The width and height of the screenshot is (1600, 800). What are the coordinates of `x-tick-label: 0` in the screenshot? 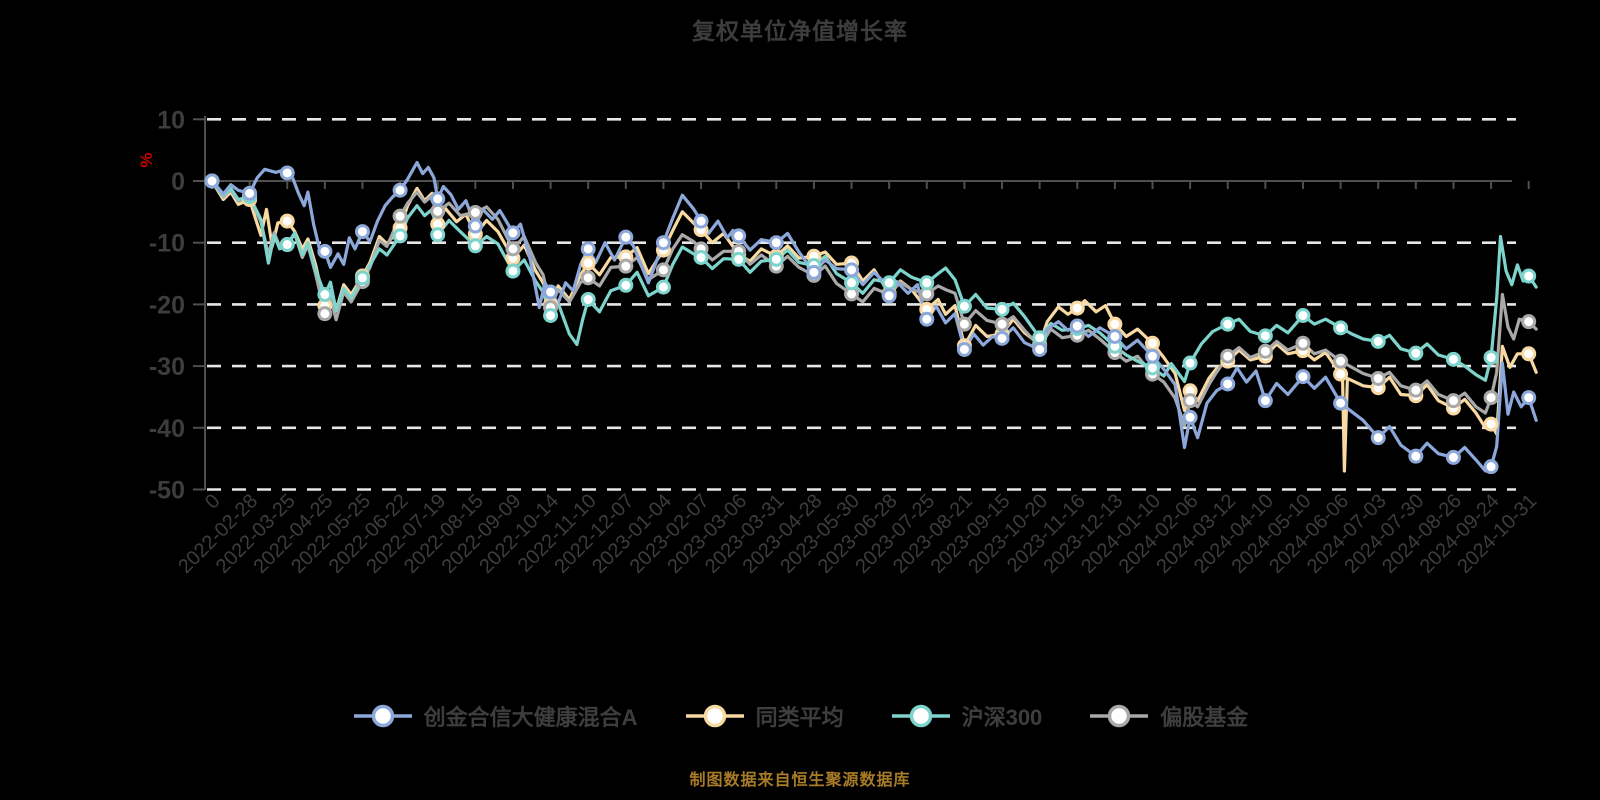 It's located at (212, 501).